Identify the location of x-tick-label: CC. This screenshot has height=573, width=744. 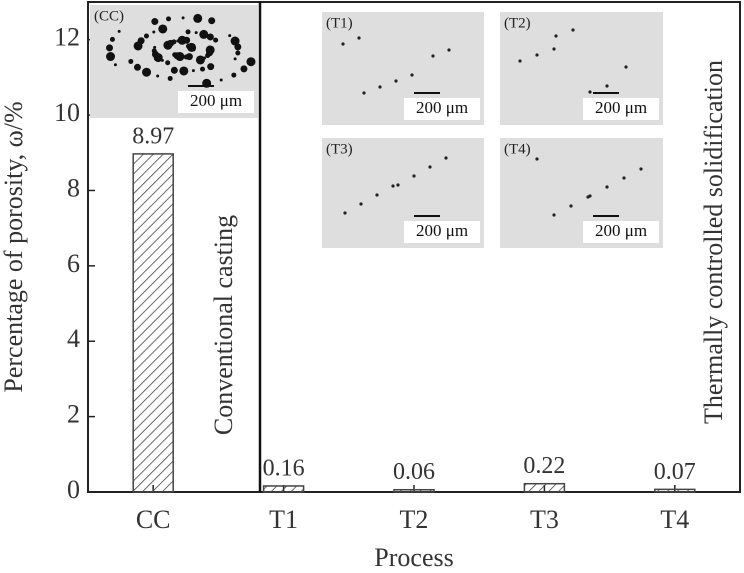
(153, 519).